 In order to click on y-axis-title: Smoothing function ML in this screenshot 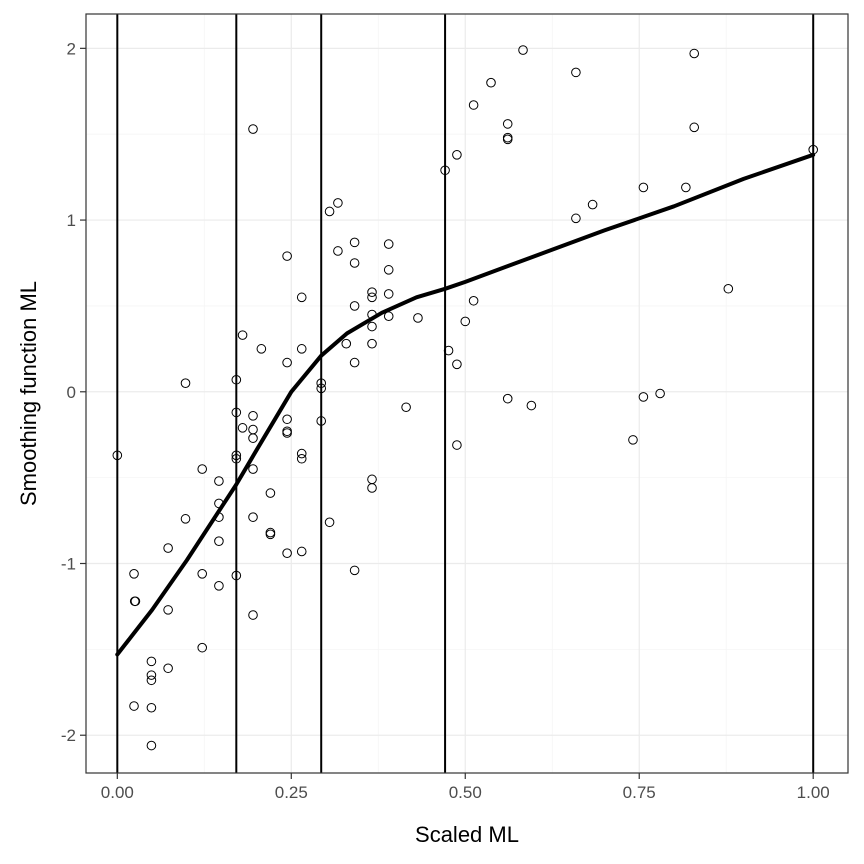, I will do `click(28, 393)`.